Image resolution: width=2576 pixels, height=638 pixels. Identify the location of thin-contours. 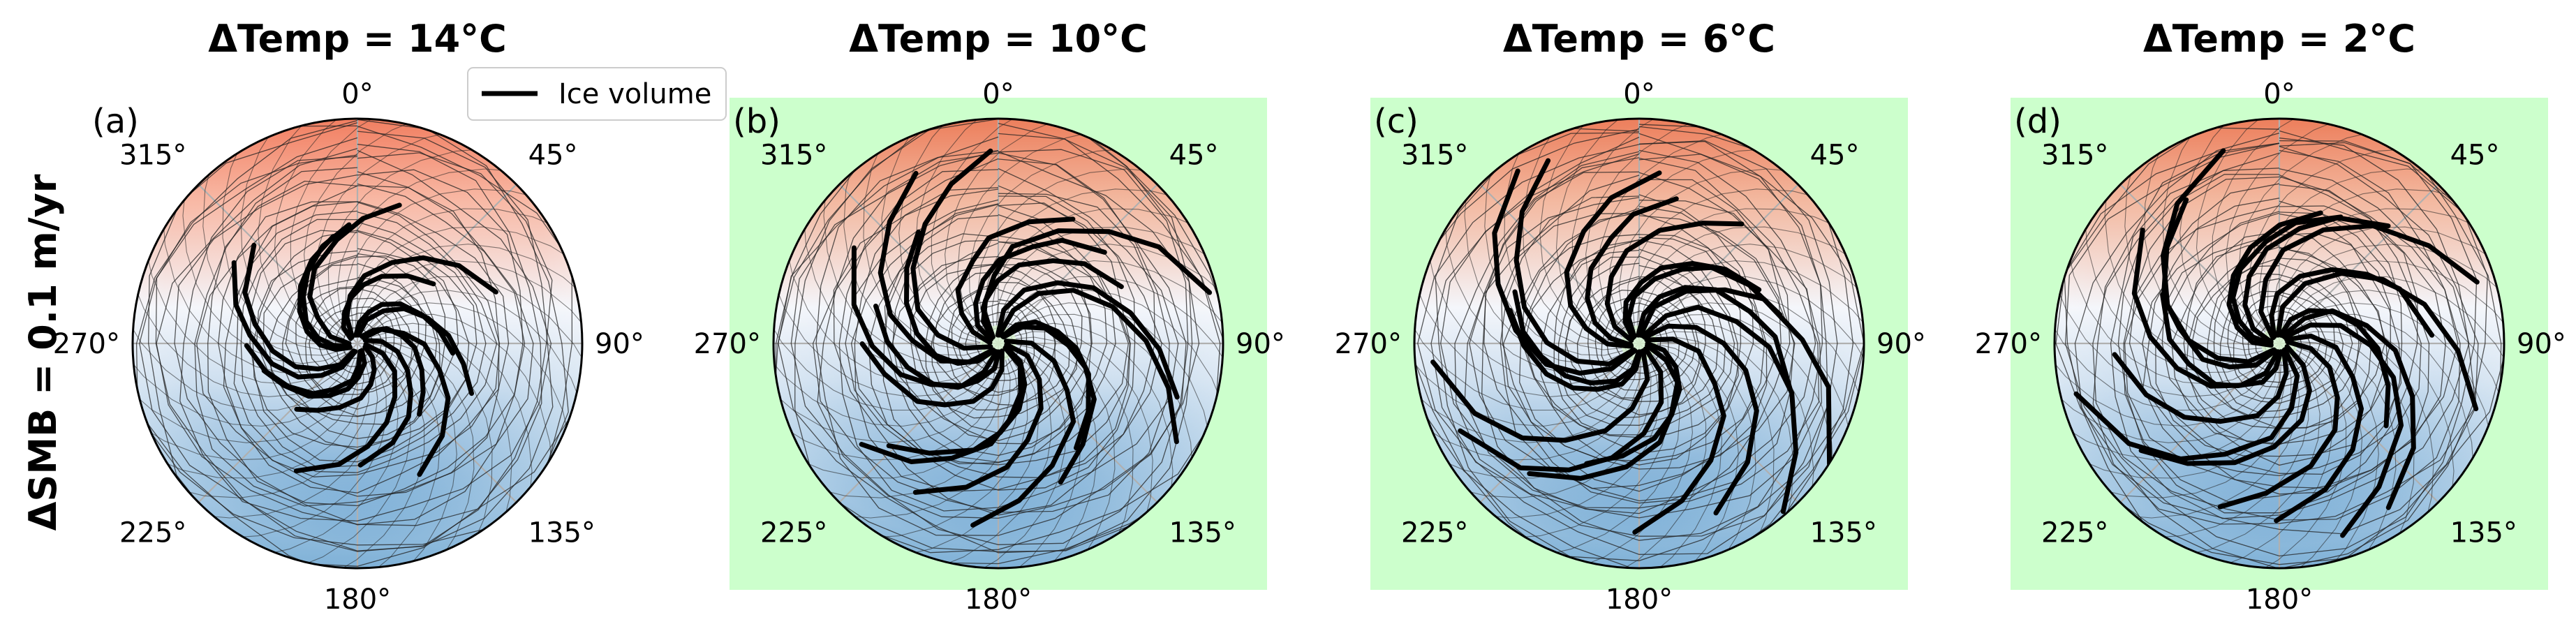
(357, 343).